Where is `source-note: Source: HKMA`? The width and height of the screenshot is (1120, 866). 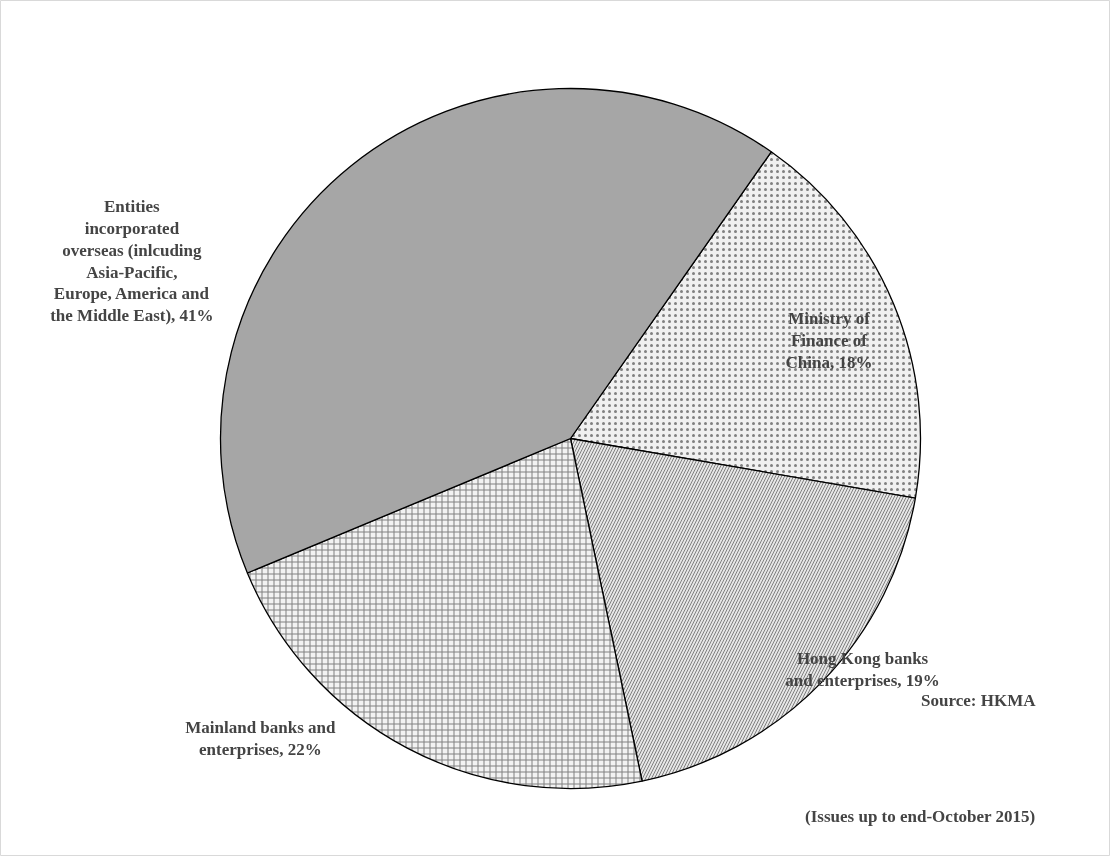 source-note: Source: HKMA is located at coordinates (979, 700).